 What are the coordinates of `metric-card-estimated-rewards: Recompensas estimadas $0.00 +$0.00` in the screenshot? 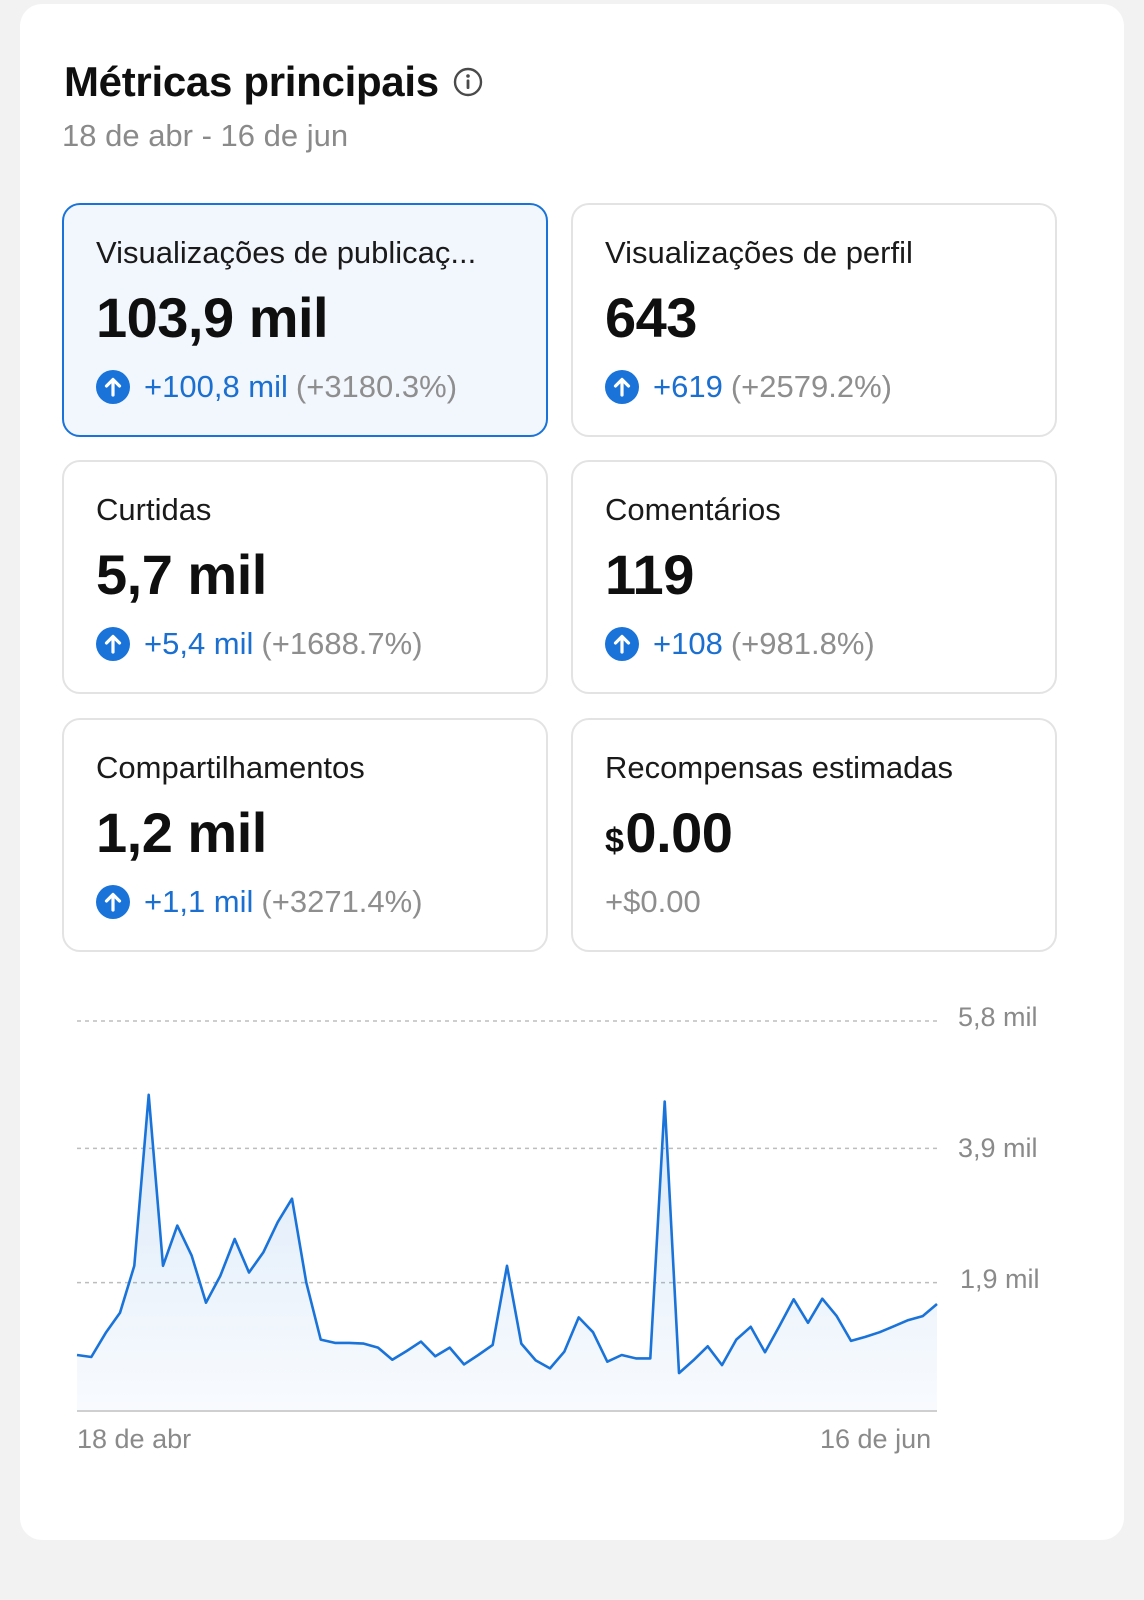 It's located at (814, 835).